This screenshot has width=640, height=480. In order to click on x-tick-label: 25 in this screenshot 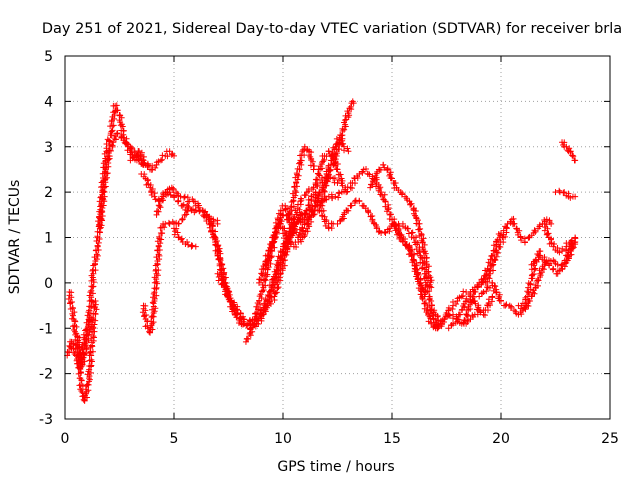, I will do `click(610, 439)`.